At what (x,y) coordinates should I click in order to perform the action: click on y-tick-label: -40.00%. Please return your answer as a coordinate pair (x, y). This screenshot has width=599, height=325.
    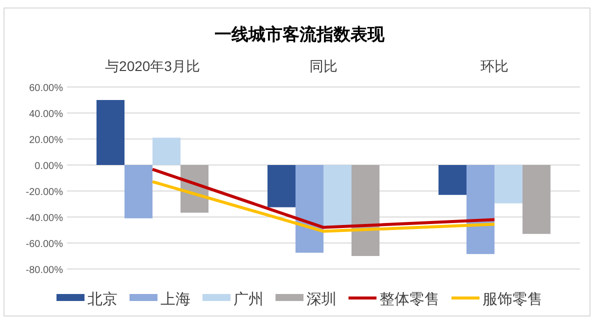
    Looking at the image, I should click on (45, 218).